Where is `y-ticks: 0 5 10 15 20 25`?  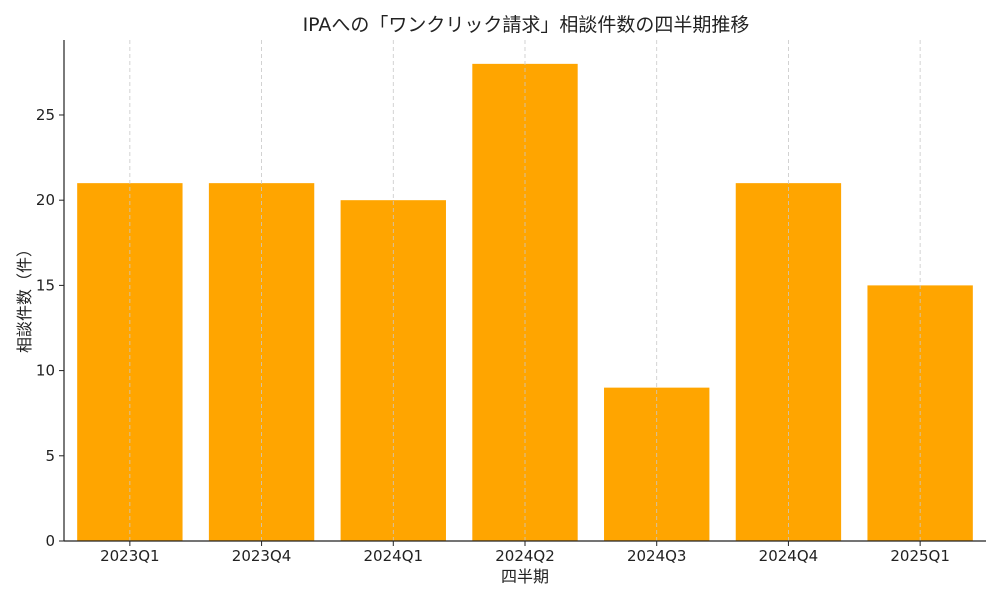
y-ticks: 0 5 10 15 20 25 is located at coordinates (50, 328).